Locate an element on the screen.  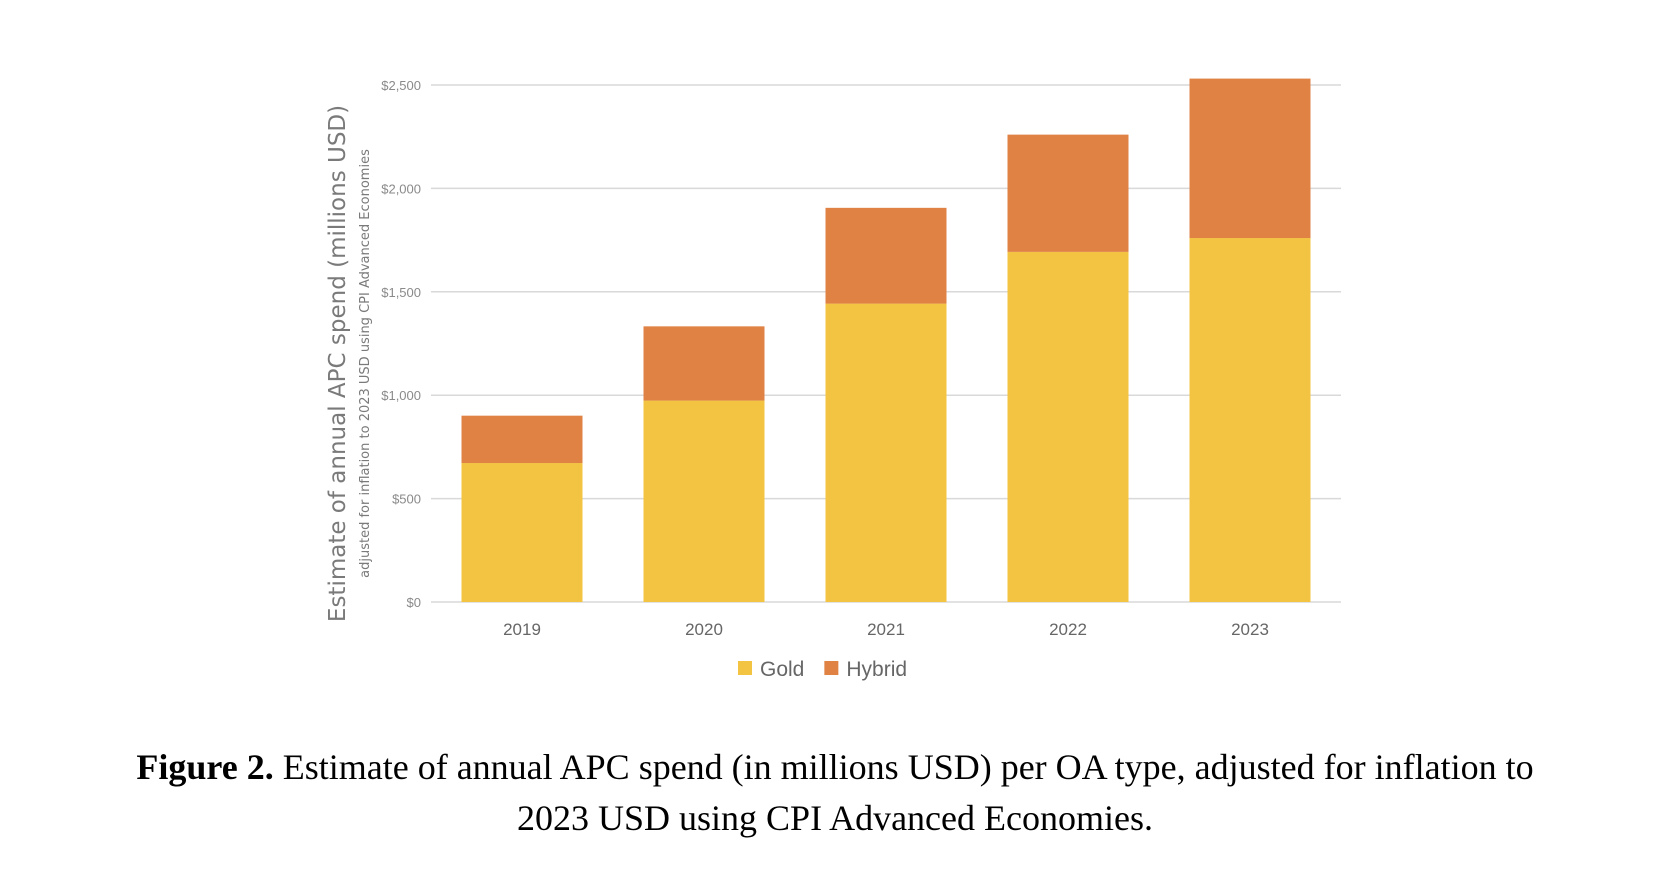
y-tick-label: $1,500 is located at coordinates (401, 292).